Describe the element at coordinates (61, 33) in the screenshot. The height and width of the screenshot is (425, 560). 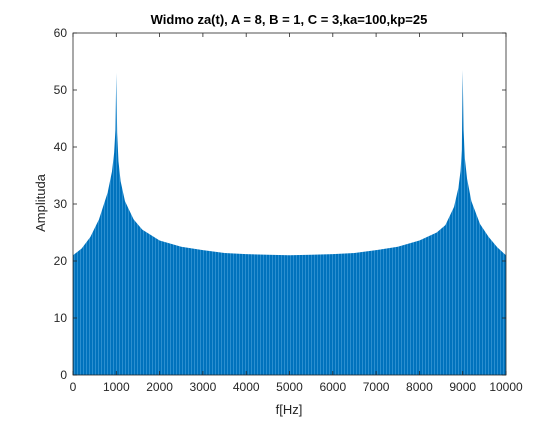
I see `y-tick-label: 60` at that location.